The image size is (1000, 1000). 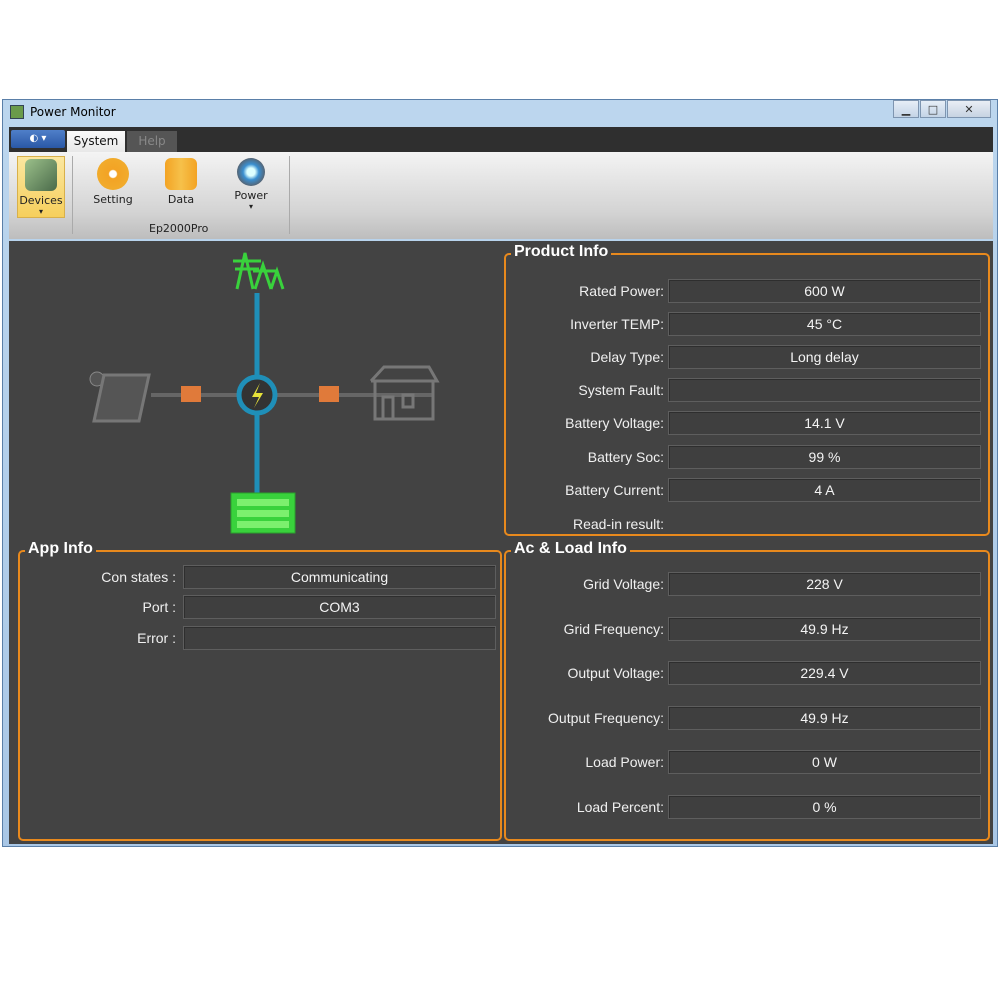 I want to click on field-label: Rated Power:, so click(x=621, y=291).